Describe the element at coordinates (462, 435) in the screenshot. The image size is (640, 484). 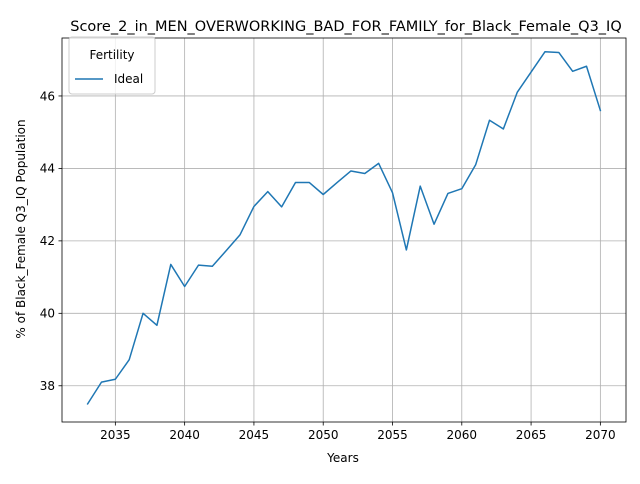
I see `x-tick-label: 2060` at that location.